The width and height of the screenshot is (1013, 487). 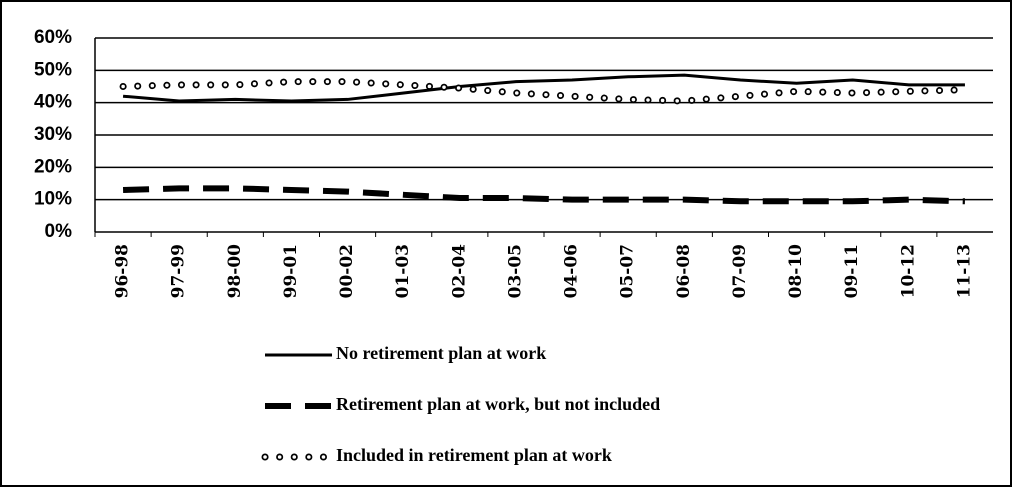 What do you see at coordinates (908, 271) in the screenshot?
I see `x-tick-label: 10-12` at bounding box center [908, 271].